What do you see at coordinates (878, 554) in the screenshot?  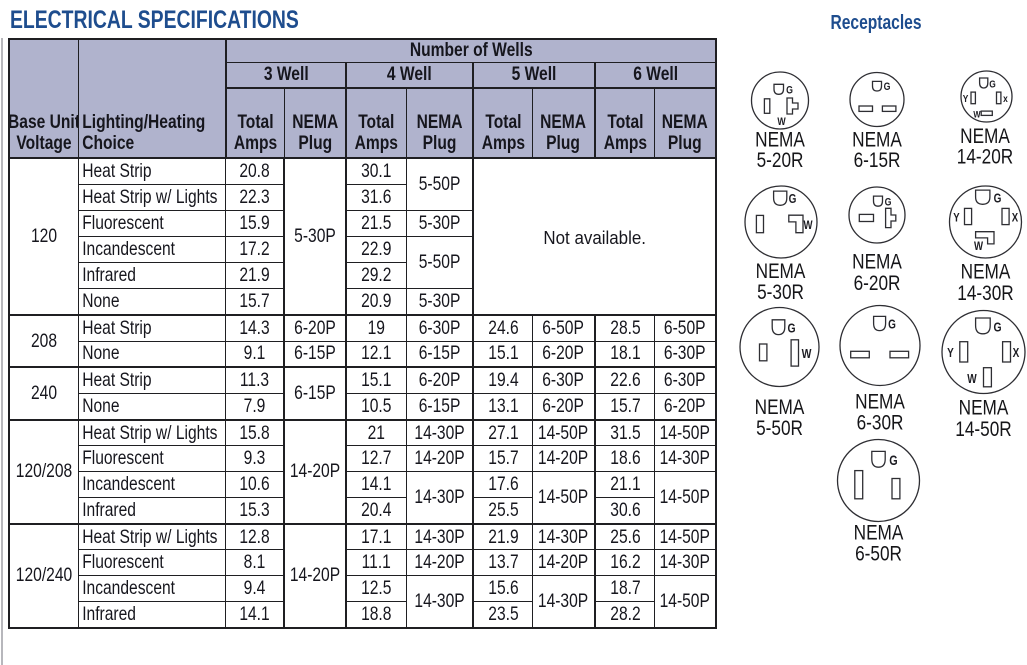 I see `svg-text: 6-50R` at bounding box center [878, 554].